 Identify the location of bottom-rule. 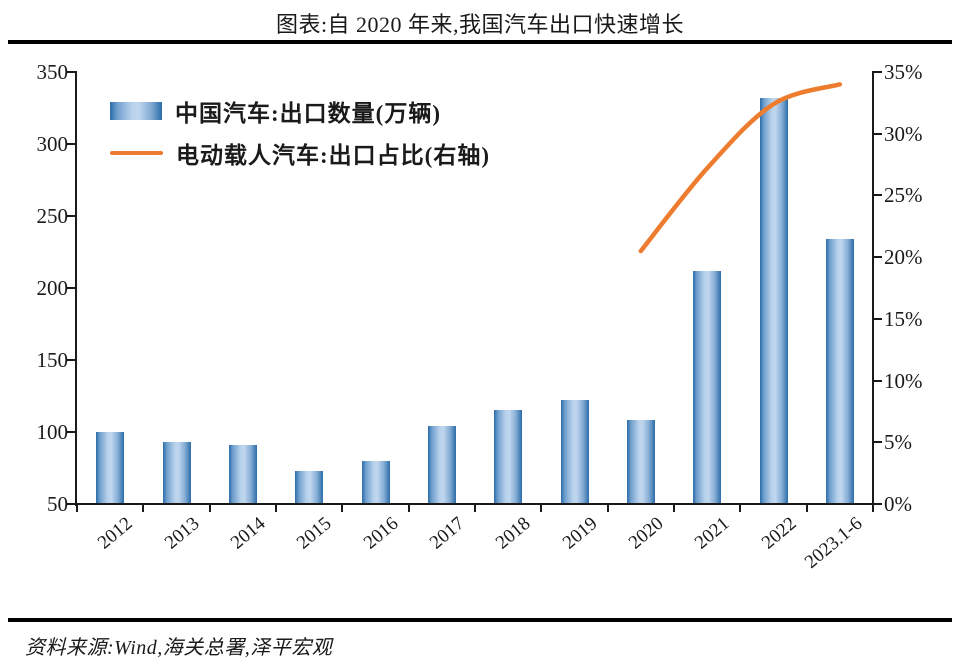
(480, 620).